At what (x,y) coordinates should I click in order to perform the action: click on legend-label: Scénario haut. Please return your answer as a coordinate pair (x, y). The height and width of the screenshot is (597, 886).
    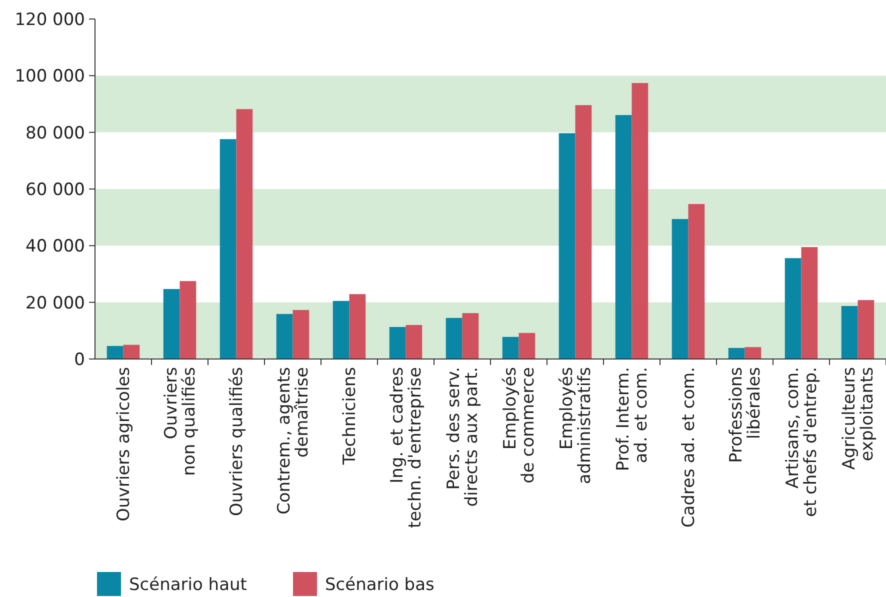
    Looking at the image, I should click on (188, 584).